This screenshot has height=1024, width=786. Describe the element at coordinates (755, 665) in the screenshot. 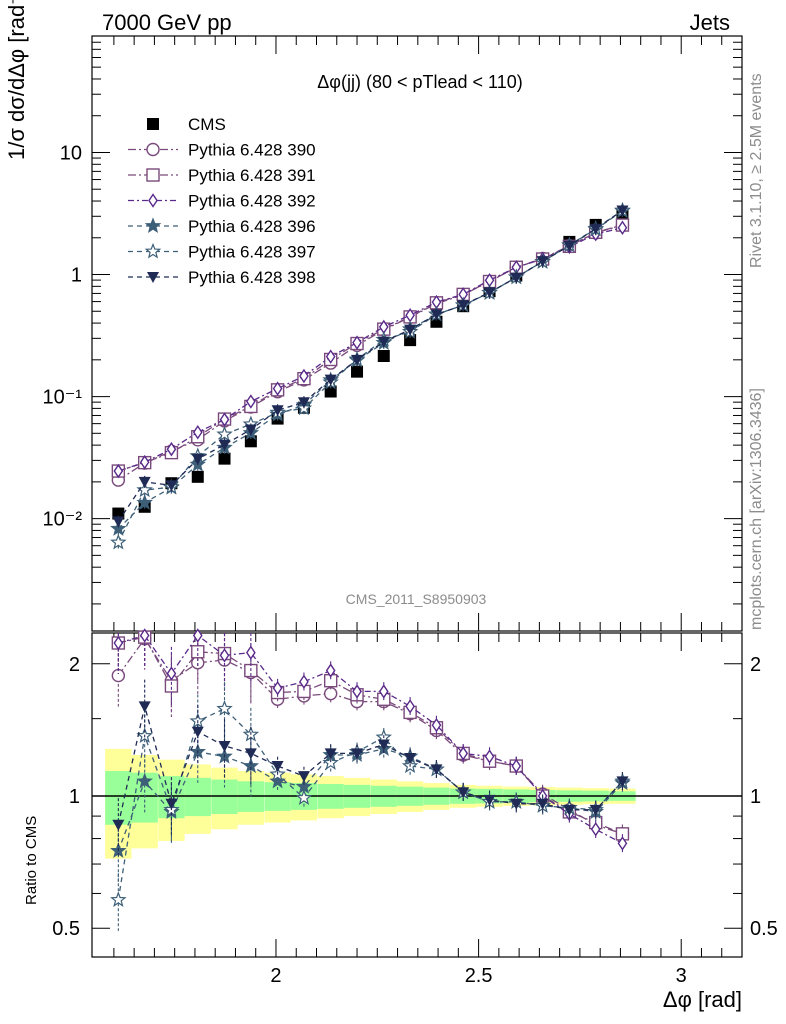

I see `ratio-ytick-label-right: 2` at that location.